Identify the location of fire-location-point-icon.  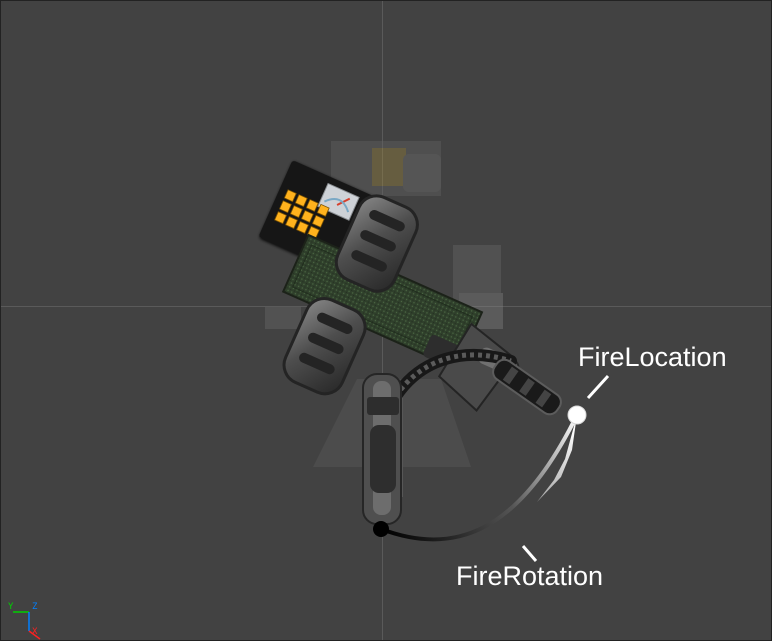
(577, 415).